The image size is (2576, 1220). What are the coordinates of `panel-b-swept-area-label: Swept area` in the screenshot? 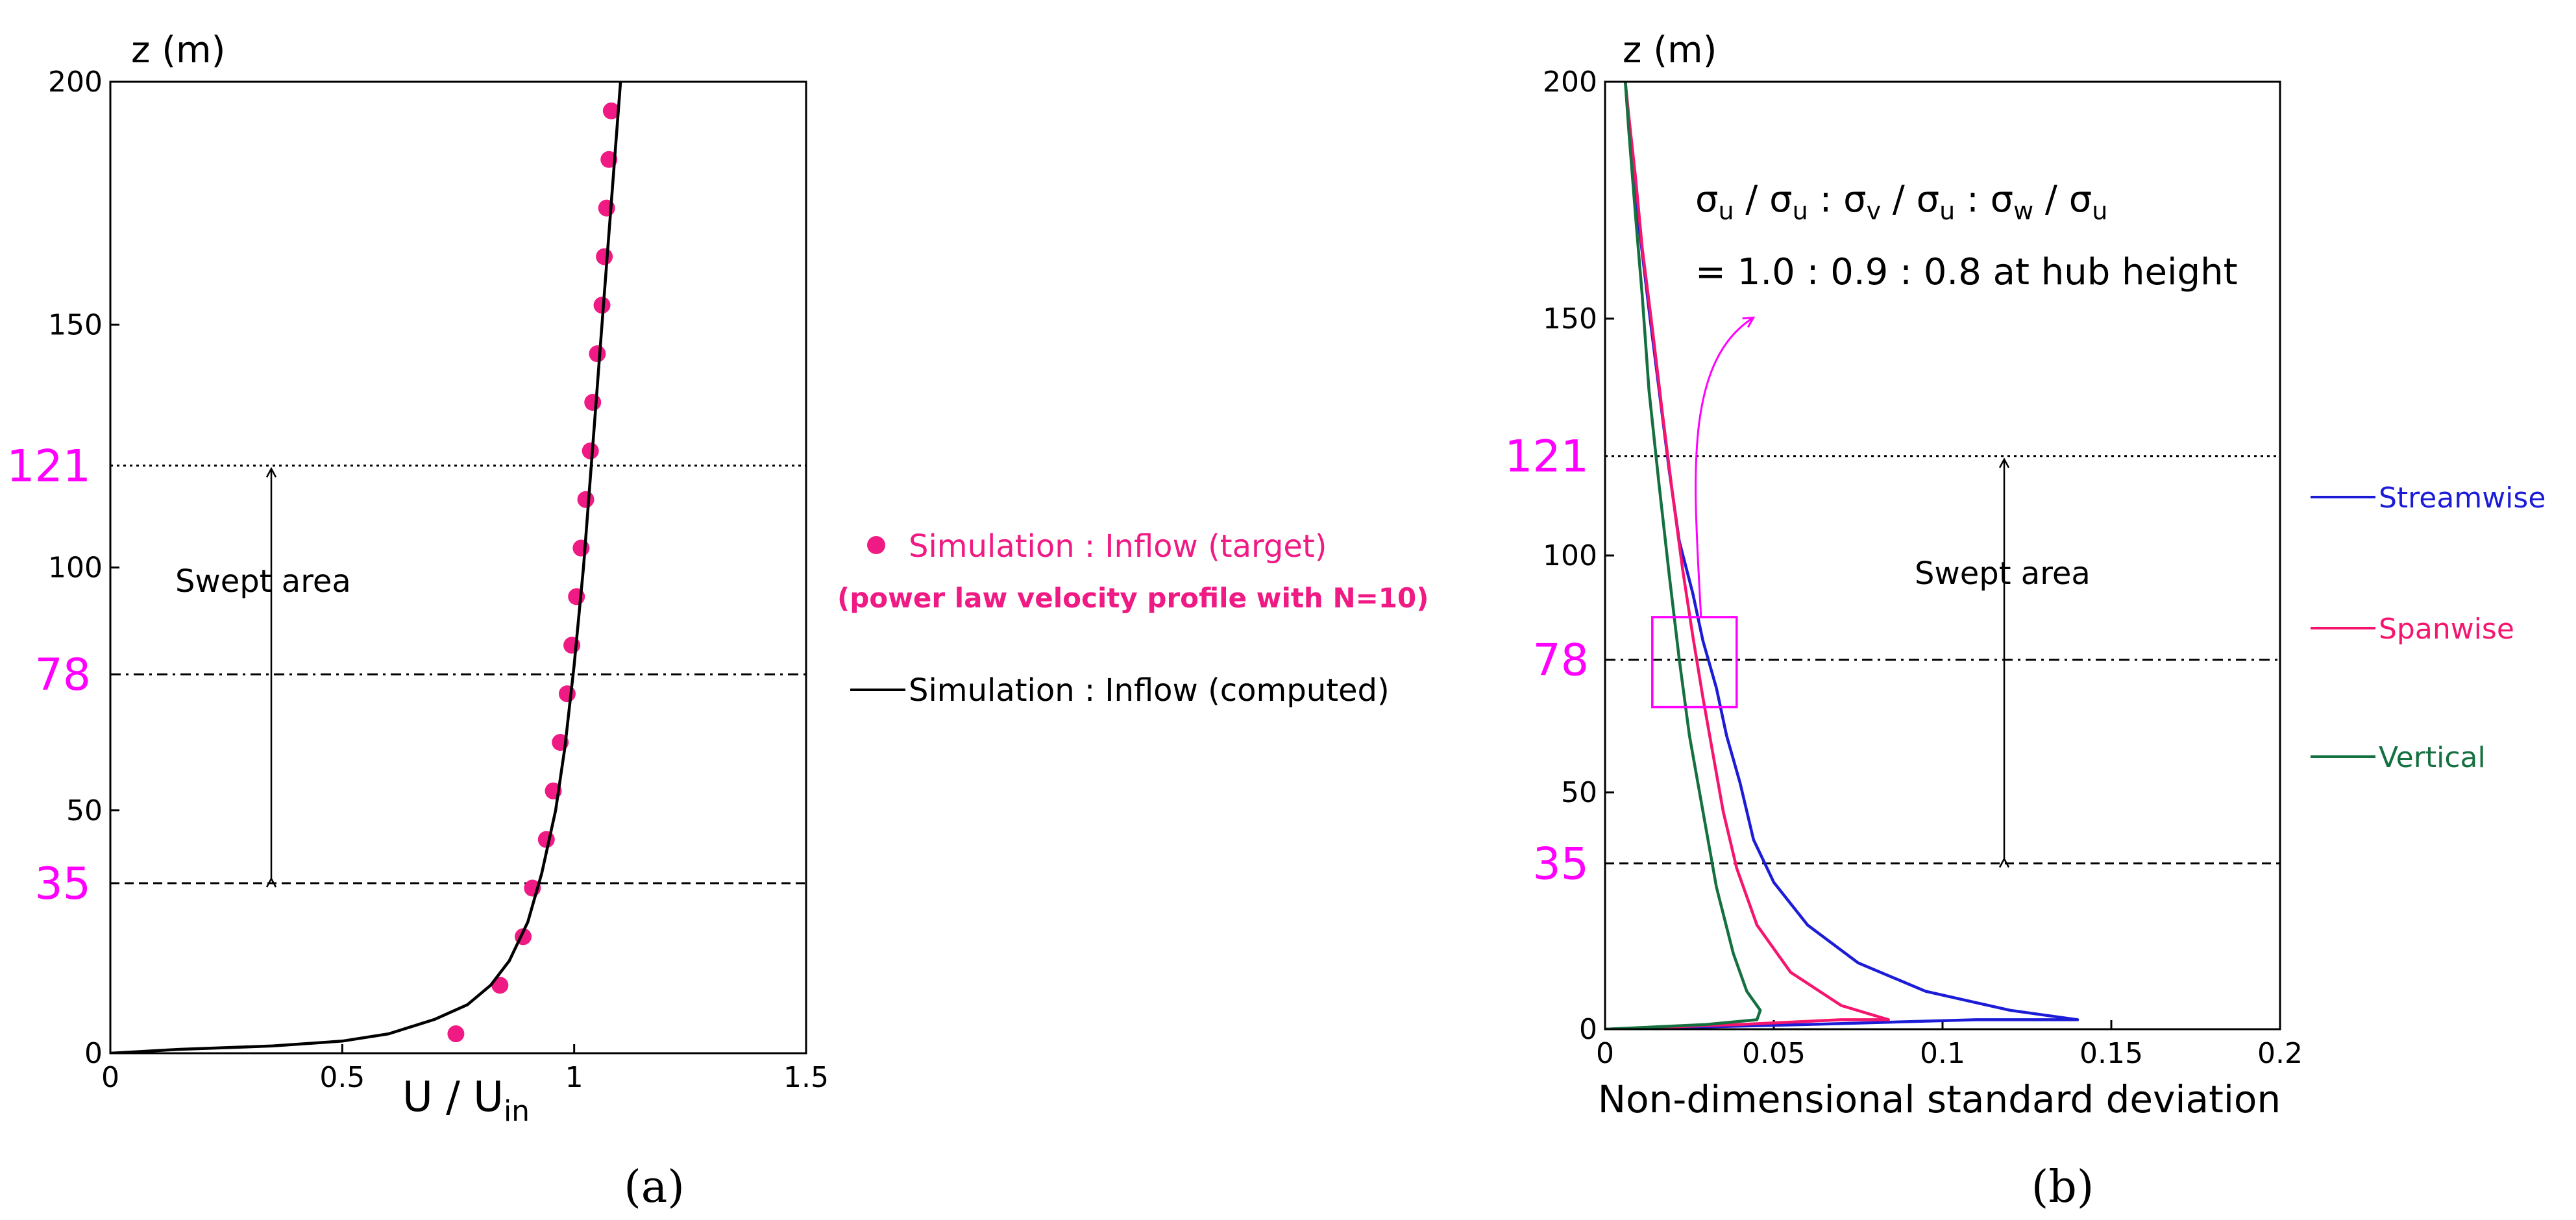 It's located at (2003, 573).